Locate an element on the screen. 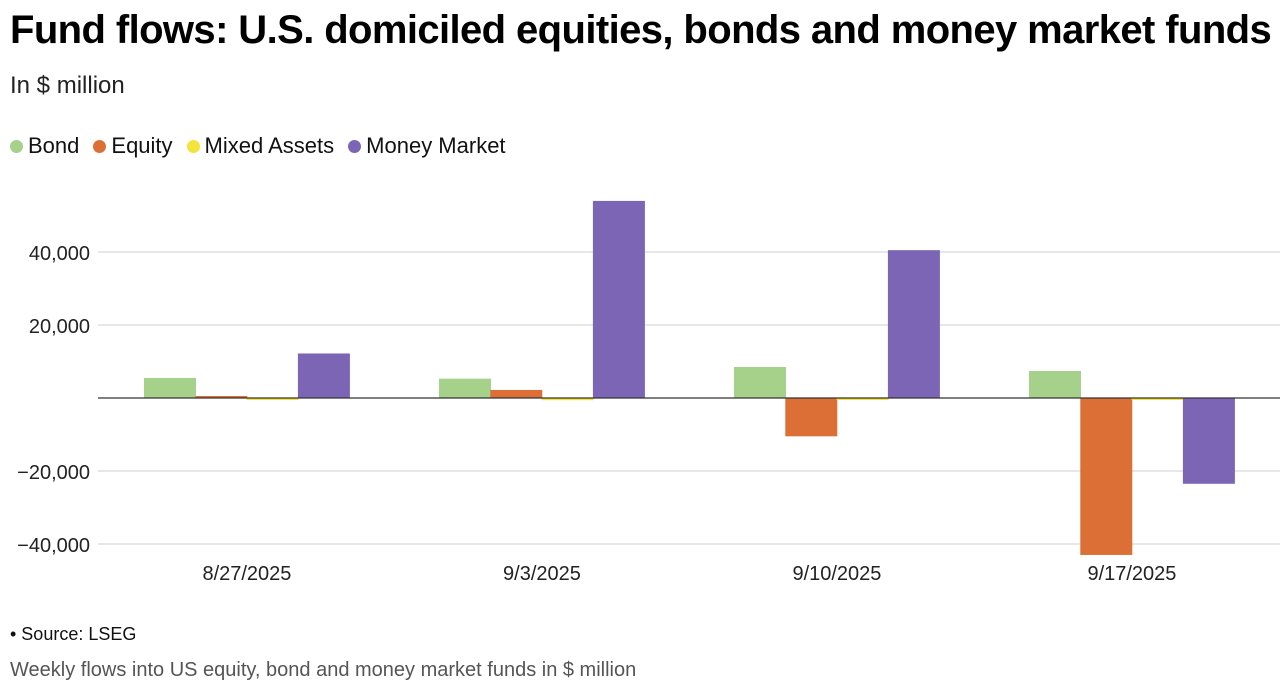 This screenshot has width=1280, height=694. legend-item-equity: Equity is located at coordinates (133, 146).